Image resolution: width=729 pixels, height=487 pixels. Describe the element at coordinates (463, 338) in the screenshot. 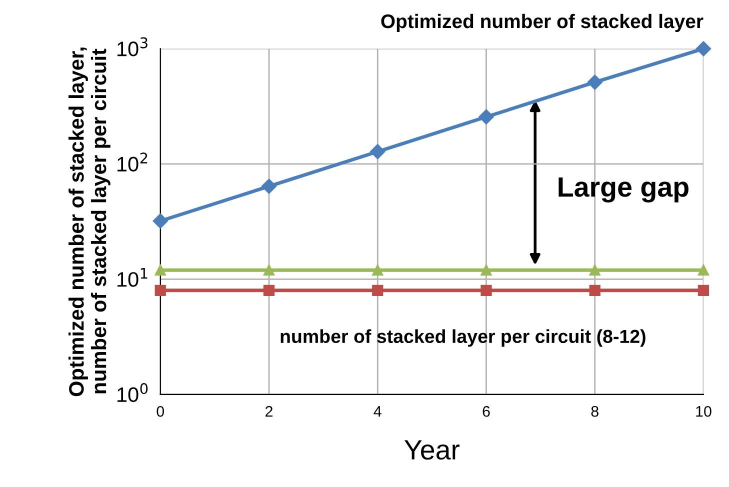

I see `annotation: number of stacked layer per circuit (8-12)` at that location.